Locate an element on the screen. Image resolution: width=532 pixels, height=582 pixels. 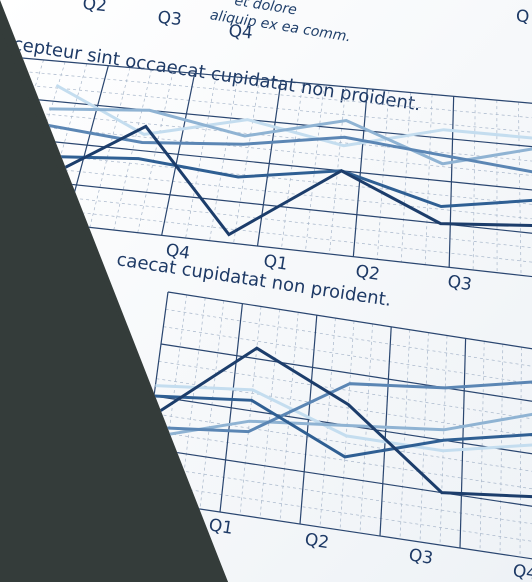
top-tick: Q4 is located at coordinates (241, 32).